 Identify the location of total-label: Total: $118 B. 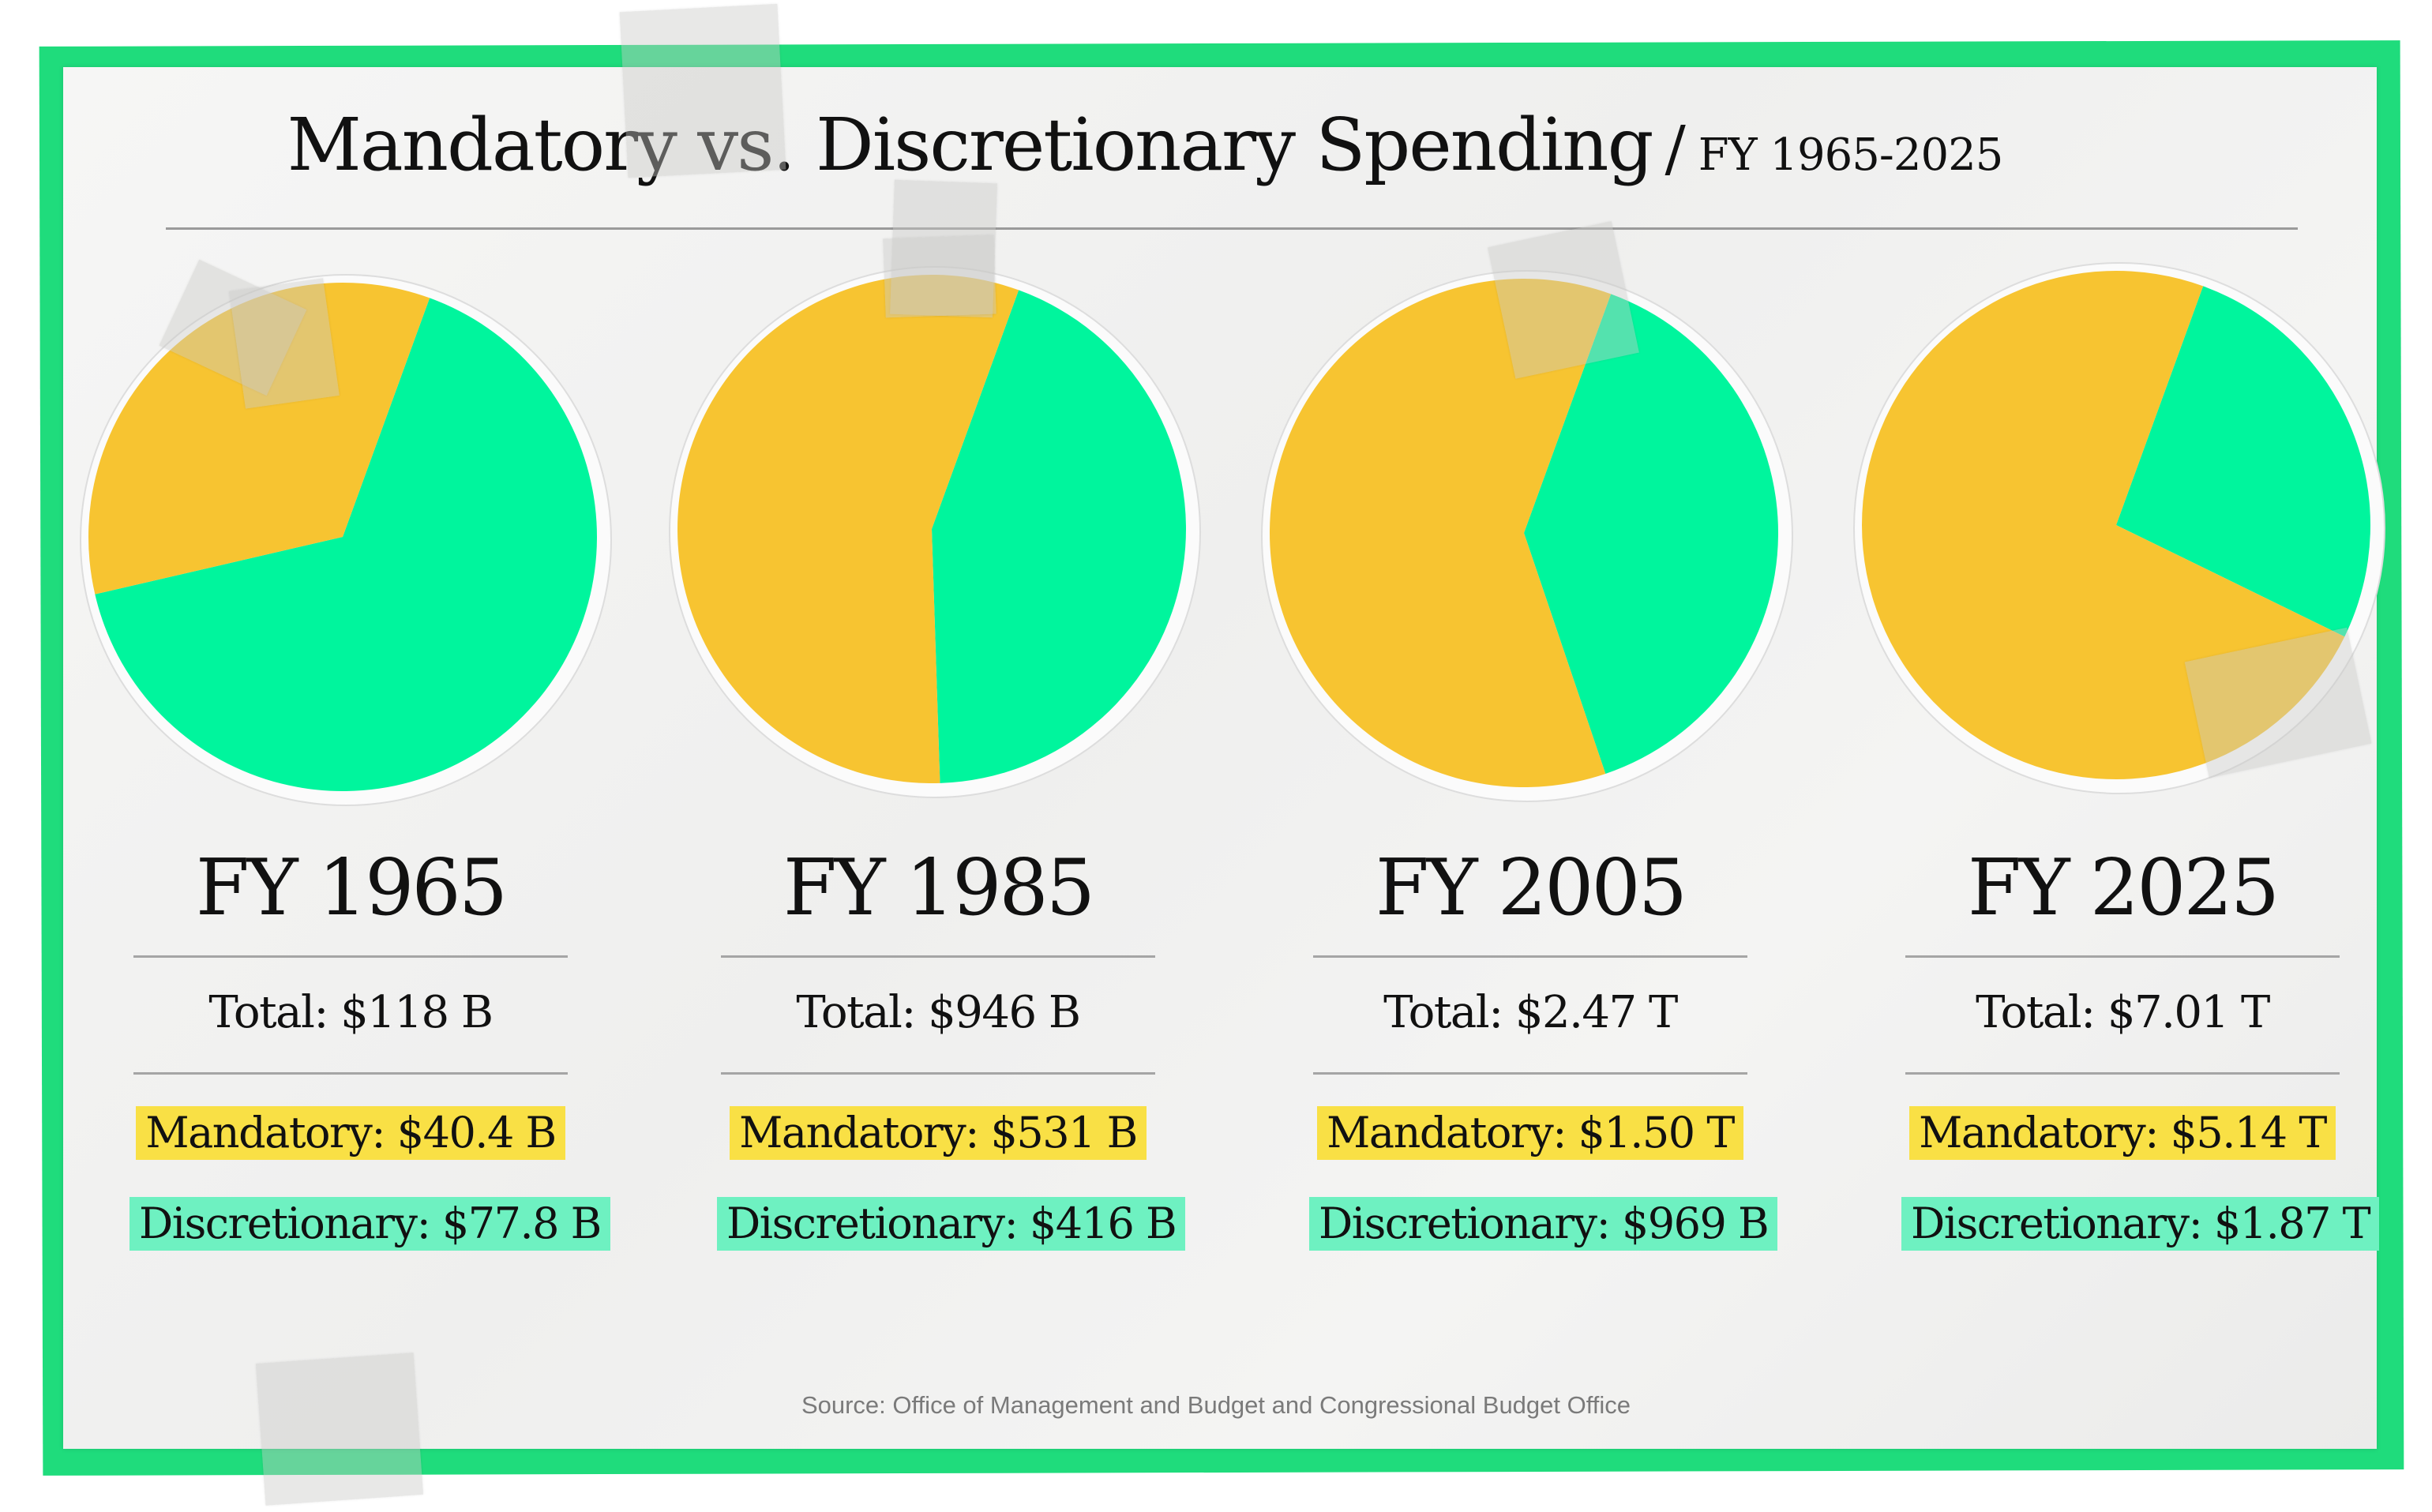
(351, 1013).